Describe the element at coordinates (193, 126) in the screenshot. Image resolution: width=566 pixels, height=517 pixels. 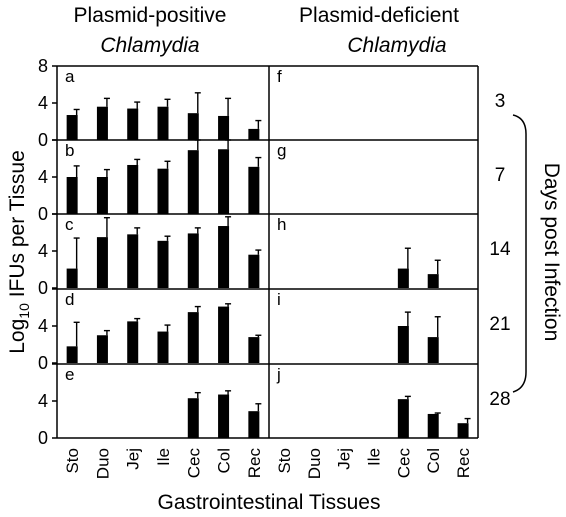
I see `bar-a-cec` at that location.